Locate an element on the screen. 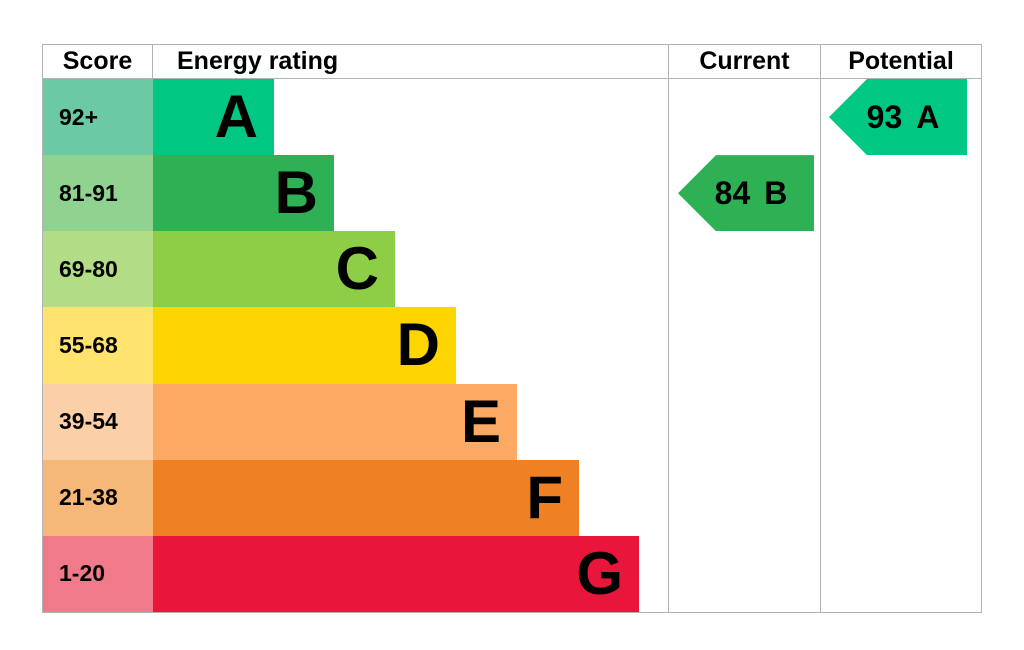 Image resolution: width=1024 pixels, height=650 pixels. rating-bar: A is located at coordinates (213, 117).